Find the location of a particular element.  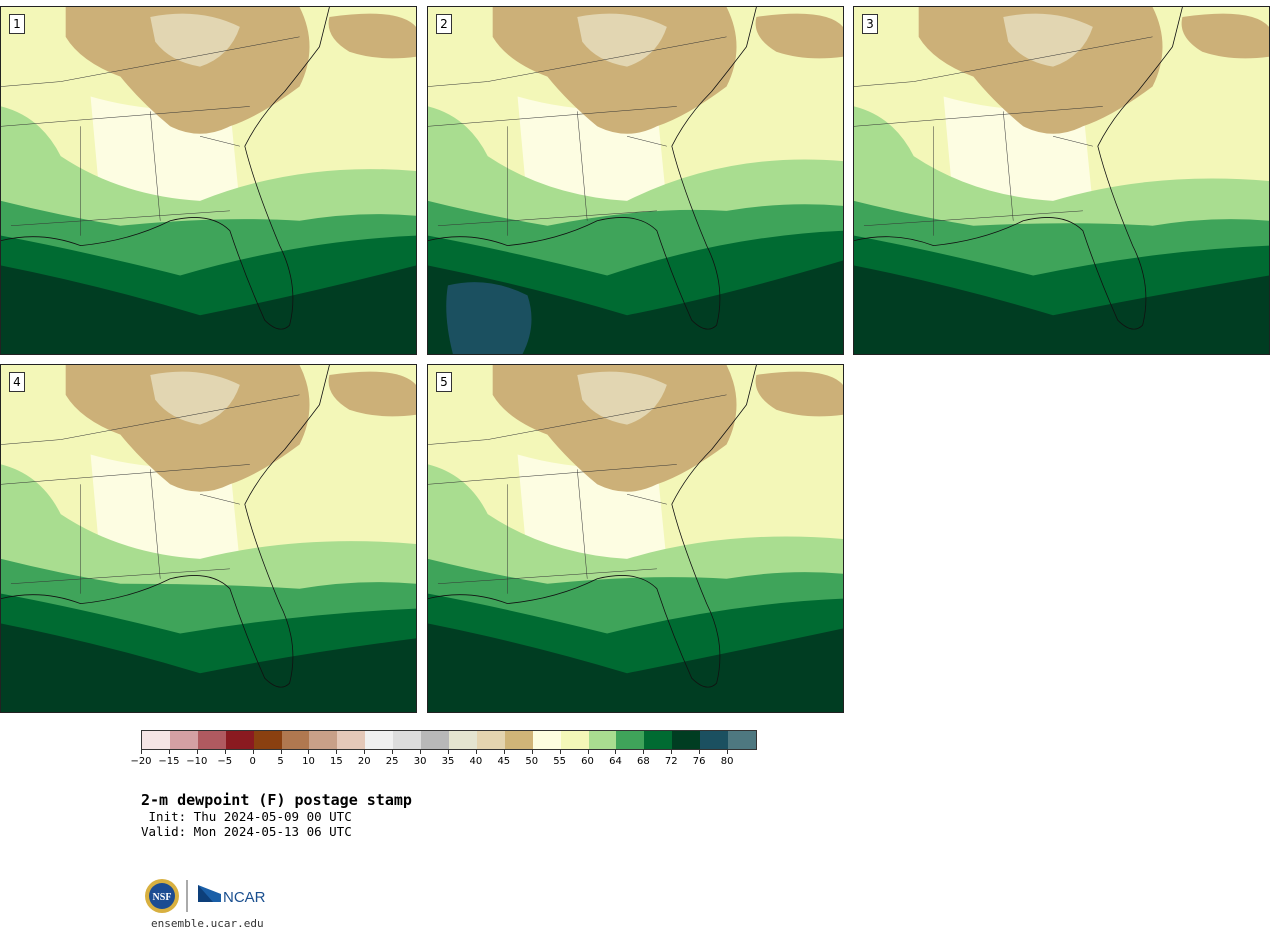

colorbar-tick-label: 55 is located at coordinates (559, 761).